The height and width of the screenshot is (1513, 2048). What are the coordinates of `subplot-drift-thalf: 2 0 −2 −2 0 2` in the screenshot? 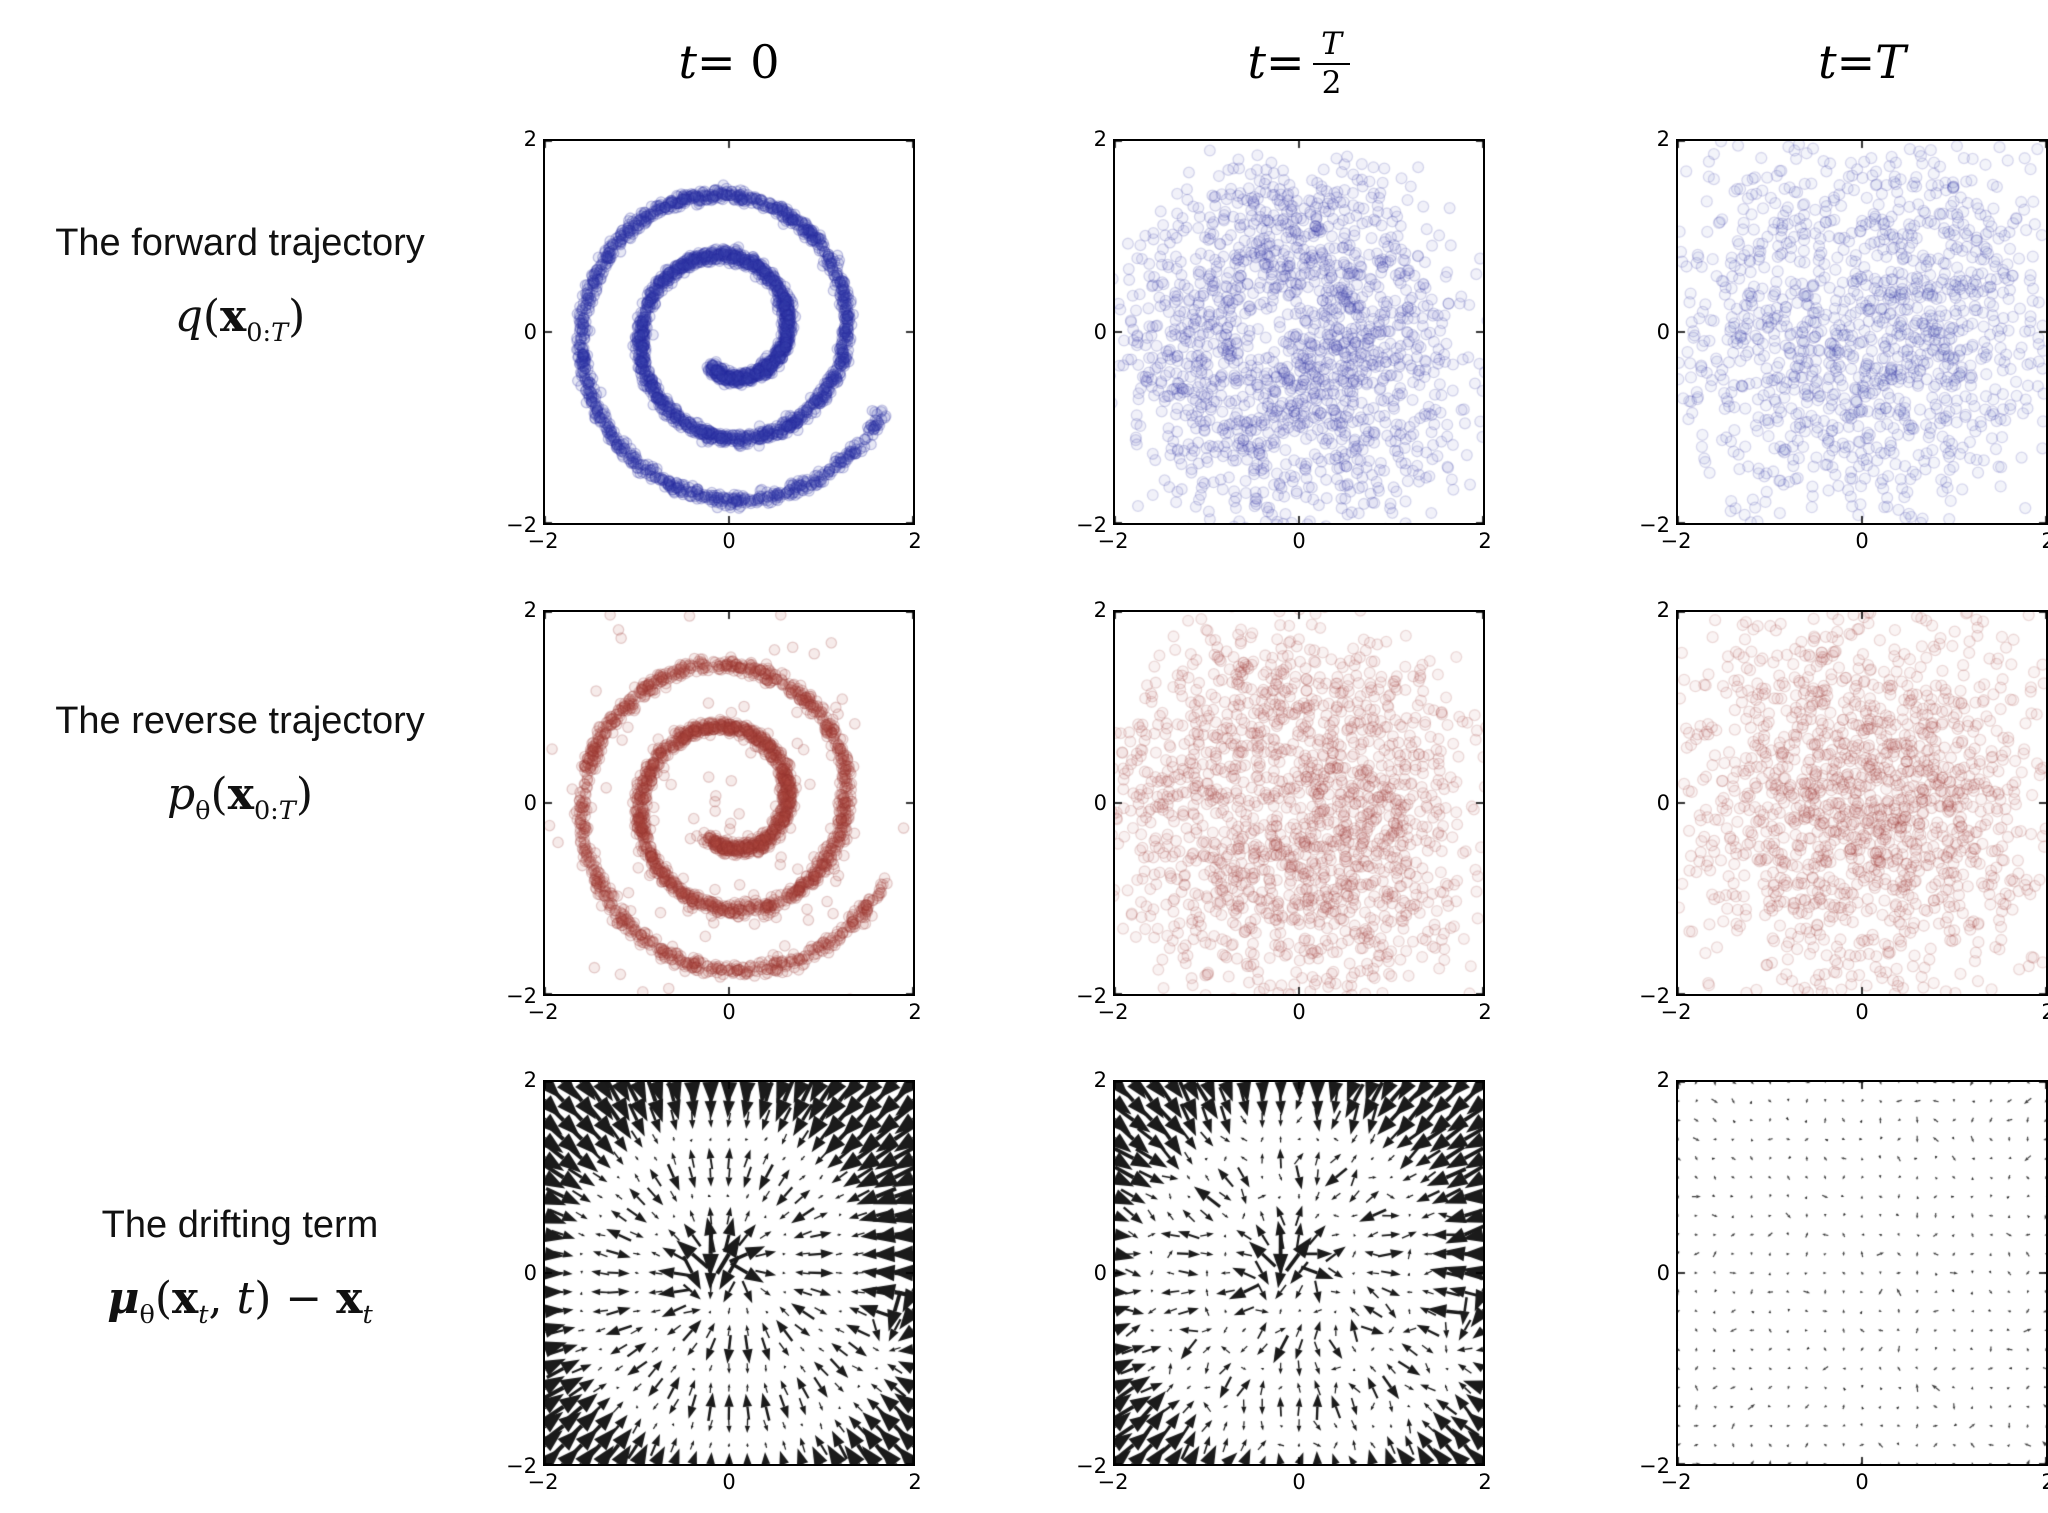 It's located at (1291, 1285).